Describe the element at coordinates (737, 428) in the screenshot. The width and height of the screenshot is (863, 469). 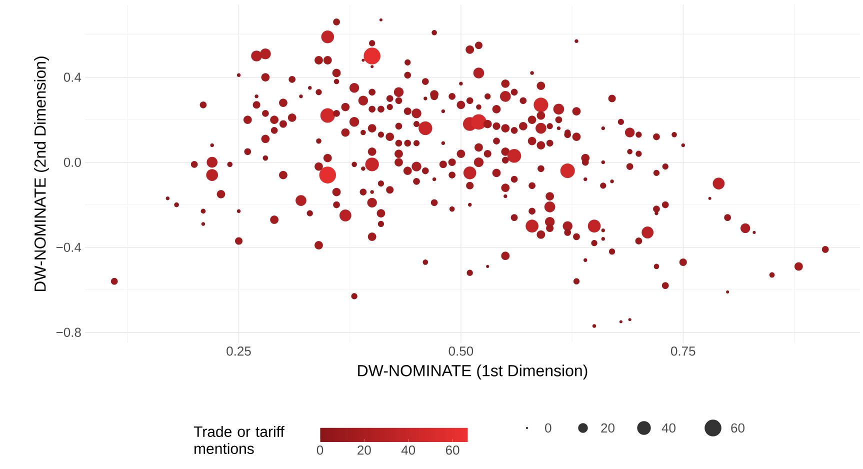
I see `legend-label: 60` at that location.